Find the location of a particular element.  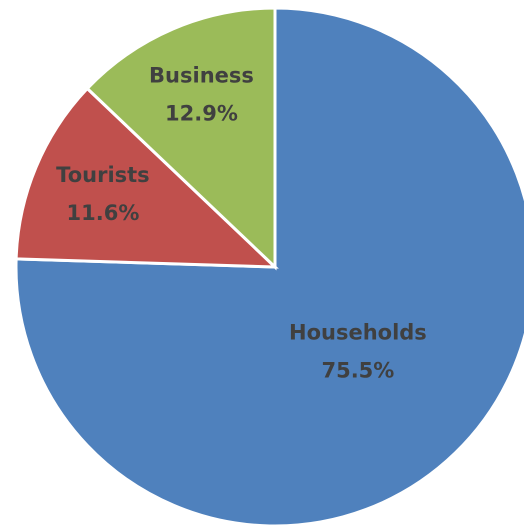

slice-value-label: 11.6% is located at coordinates (103, 213).